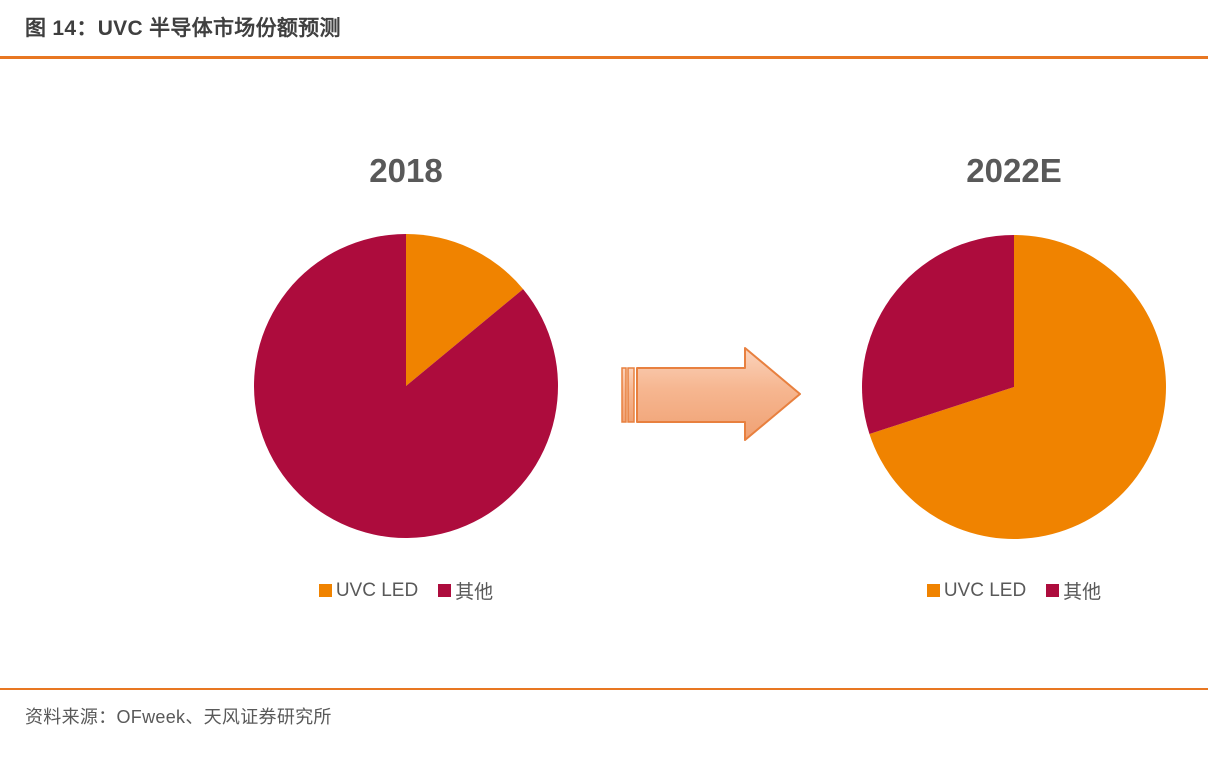 This screenshot has height=778, width=1208. What do you see at coordinates (178, 717) in the screenshot?
I see `source-note: 资料来源：OFweek、天风证券研究所` at bounding box center [178, 717].